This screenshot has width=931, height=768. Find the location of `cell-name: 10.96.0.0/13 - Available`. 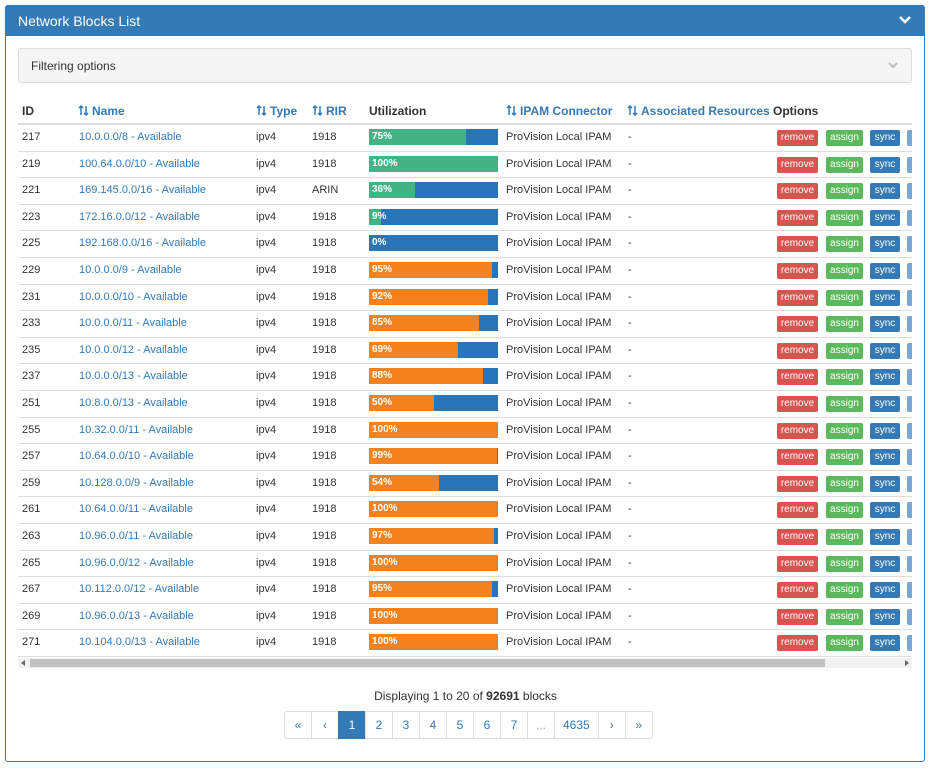

cell-name: 10.96.0.0/13 - Available is located at coordinates (136, 615).